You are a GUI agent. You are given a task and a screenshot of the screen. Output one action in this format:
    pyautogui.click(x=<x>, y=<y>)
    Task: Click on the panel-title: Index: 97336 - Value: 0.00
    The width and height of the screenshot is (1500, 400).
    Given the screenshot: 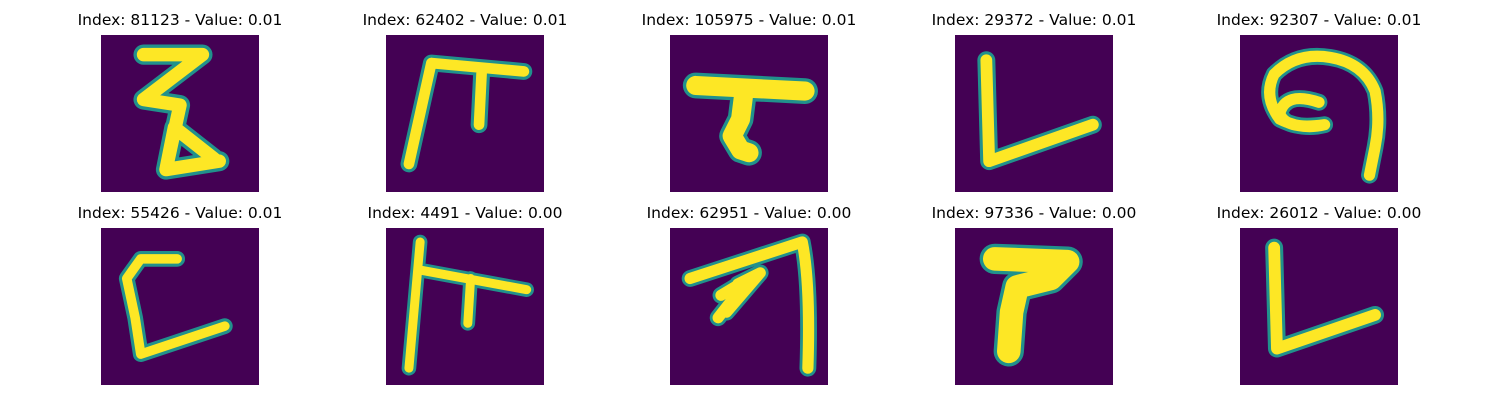 What is the action you would take?
    pyautogui.click(x=1034, y=213)
    